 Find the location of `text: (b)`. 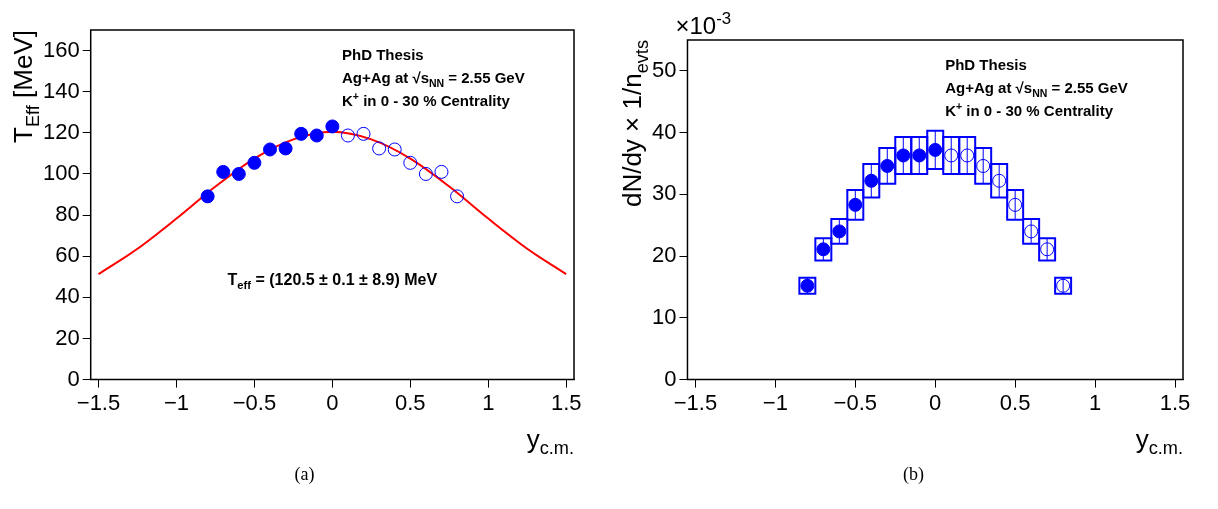

text: (b) is located at coordinates (913, 474).